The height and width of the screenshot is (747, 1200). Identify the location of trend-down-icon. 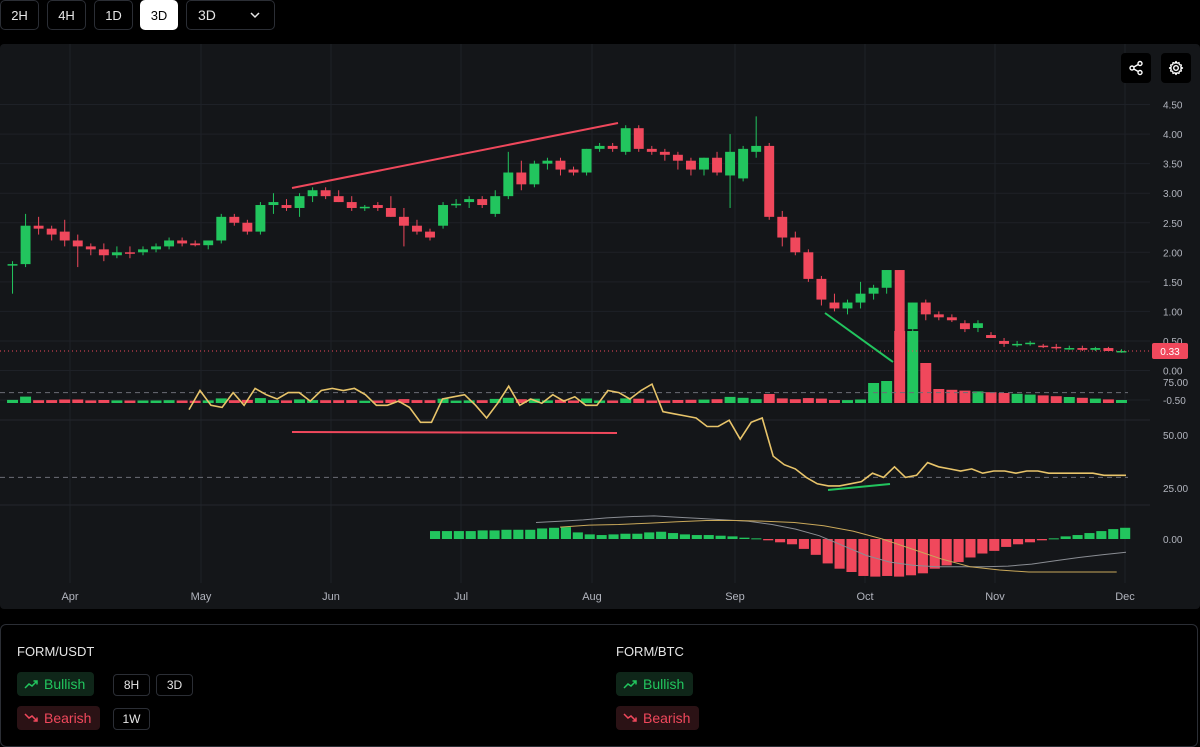
(630, 717).